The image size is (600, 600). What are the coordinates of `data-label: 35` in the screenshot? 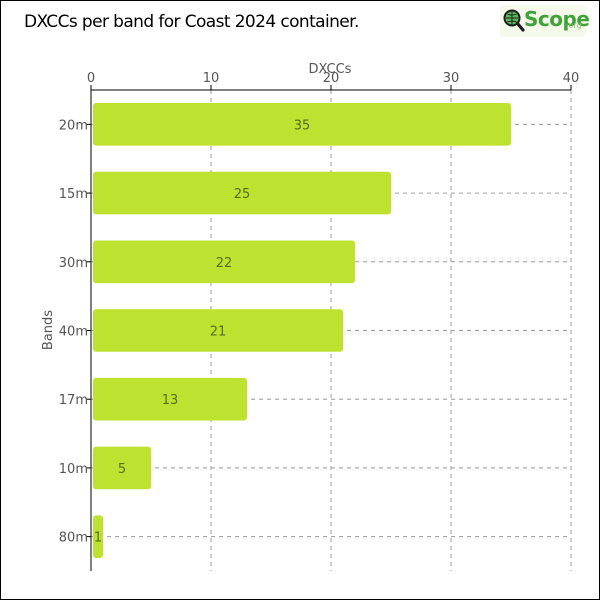 It's located at (302, 125).